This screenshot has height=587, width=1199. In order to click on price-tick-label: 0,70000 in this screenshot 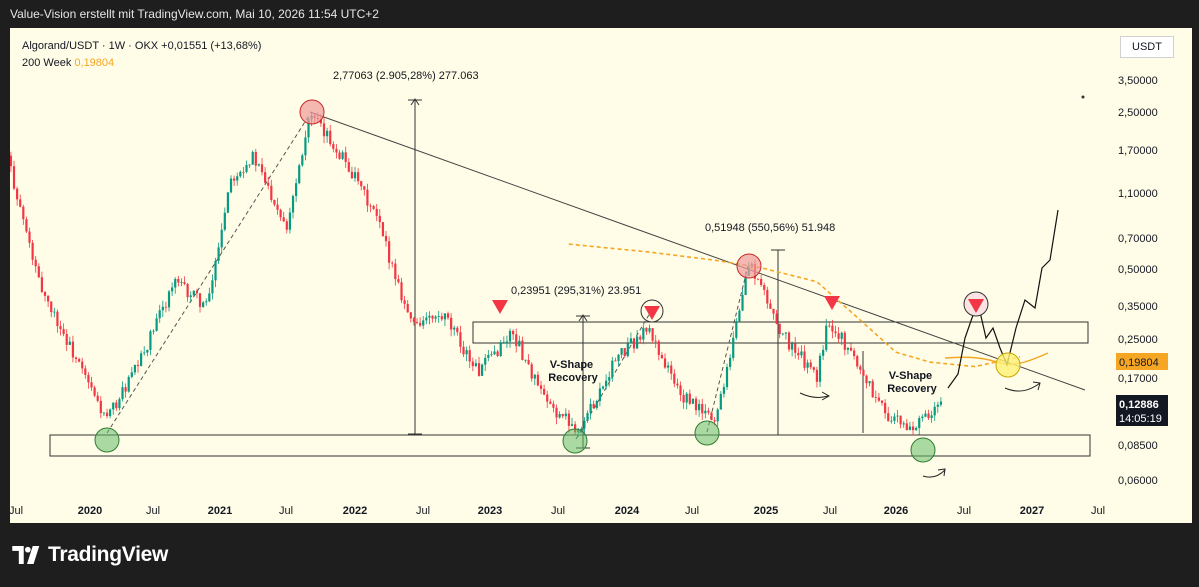, I will do `click(1138, 239)`.